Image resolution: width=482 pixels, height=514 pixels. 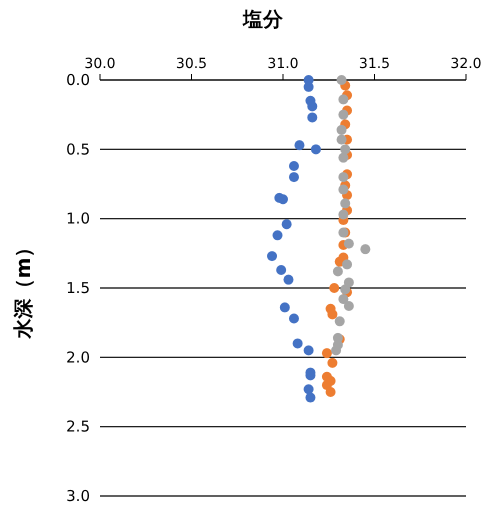 I want to click on x-tick-label: 31.5, so click(x=374, y=64).